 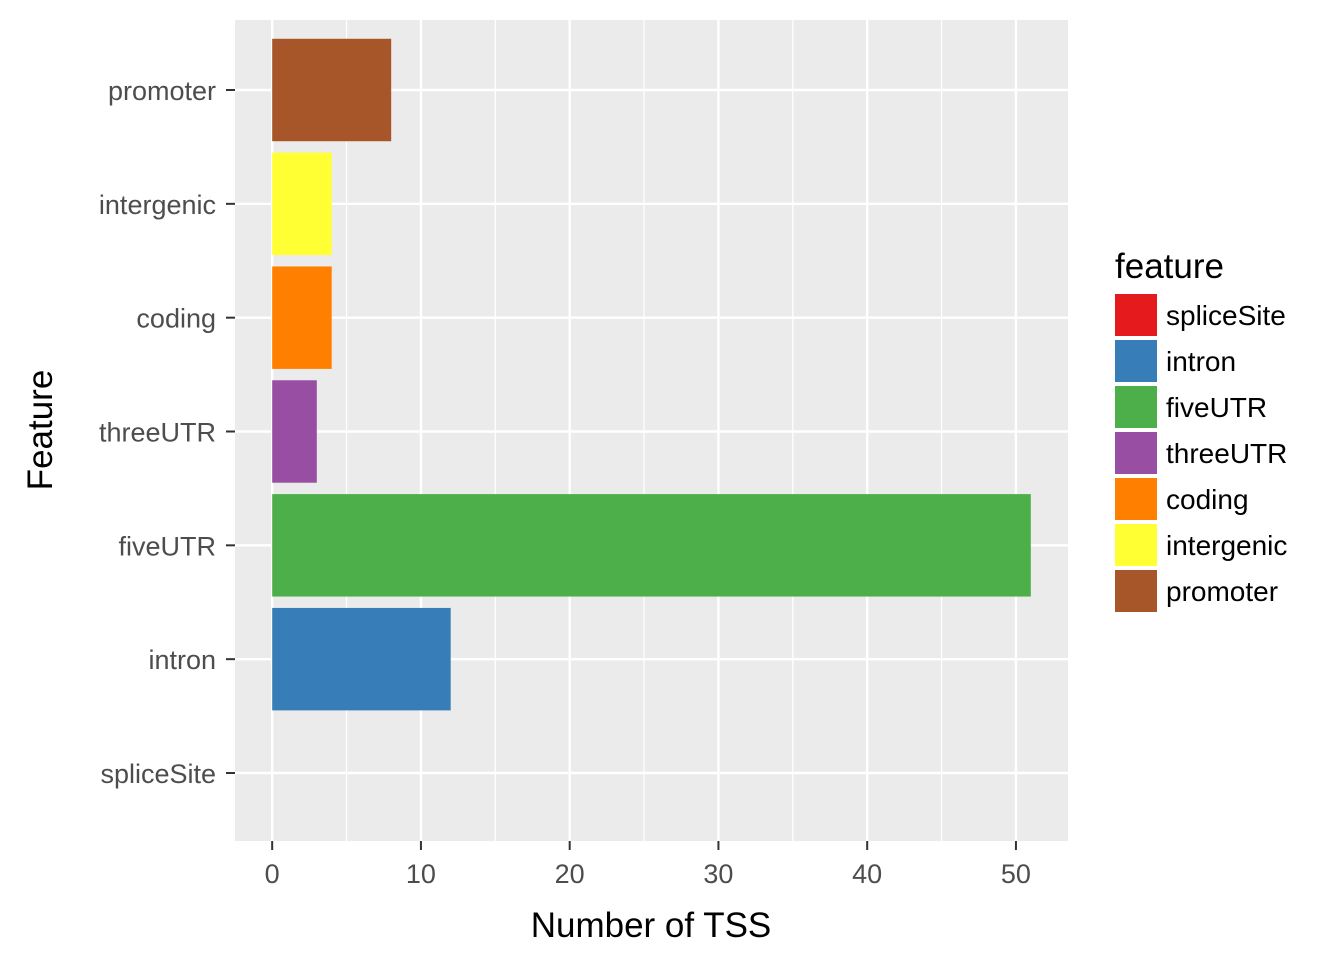 I want to click on legend-key-promoter, so click(x=1136, y=591).